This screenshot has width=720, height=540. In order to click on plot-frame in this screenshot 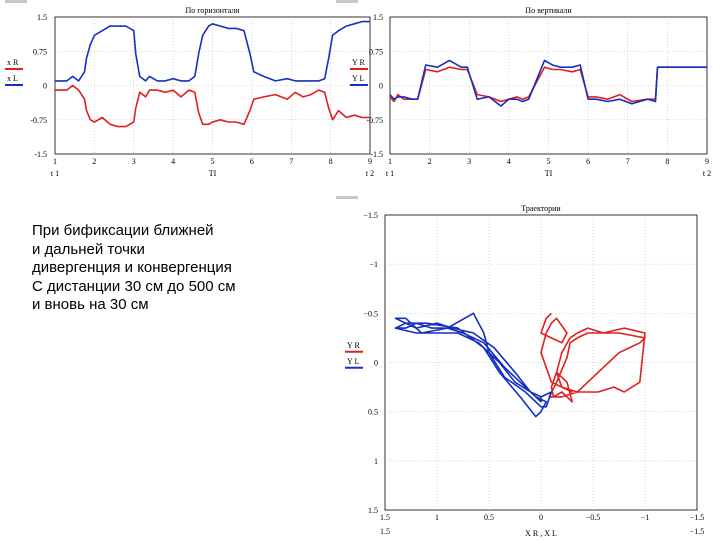, I will do `click(548, 85)`.